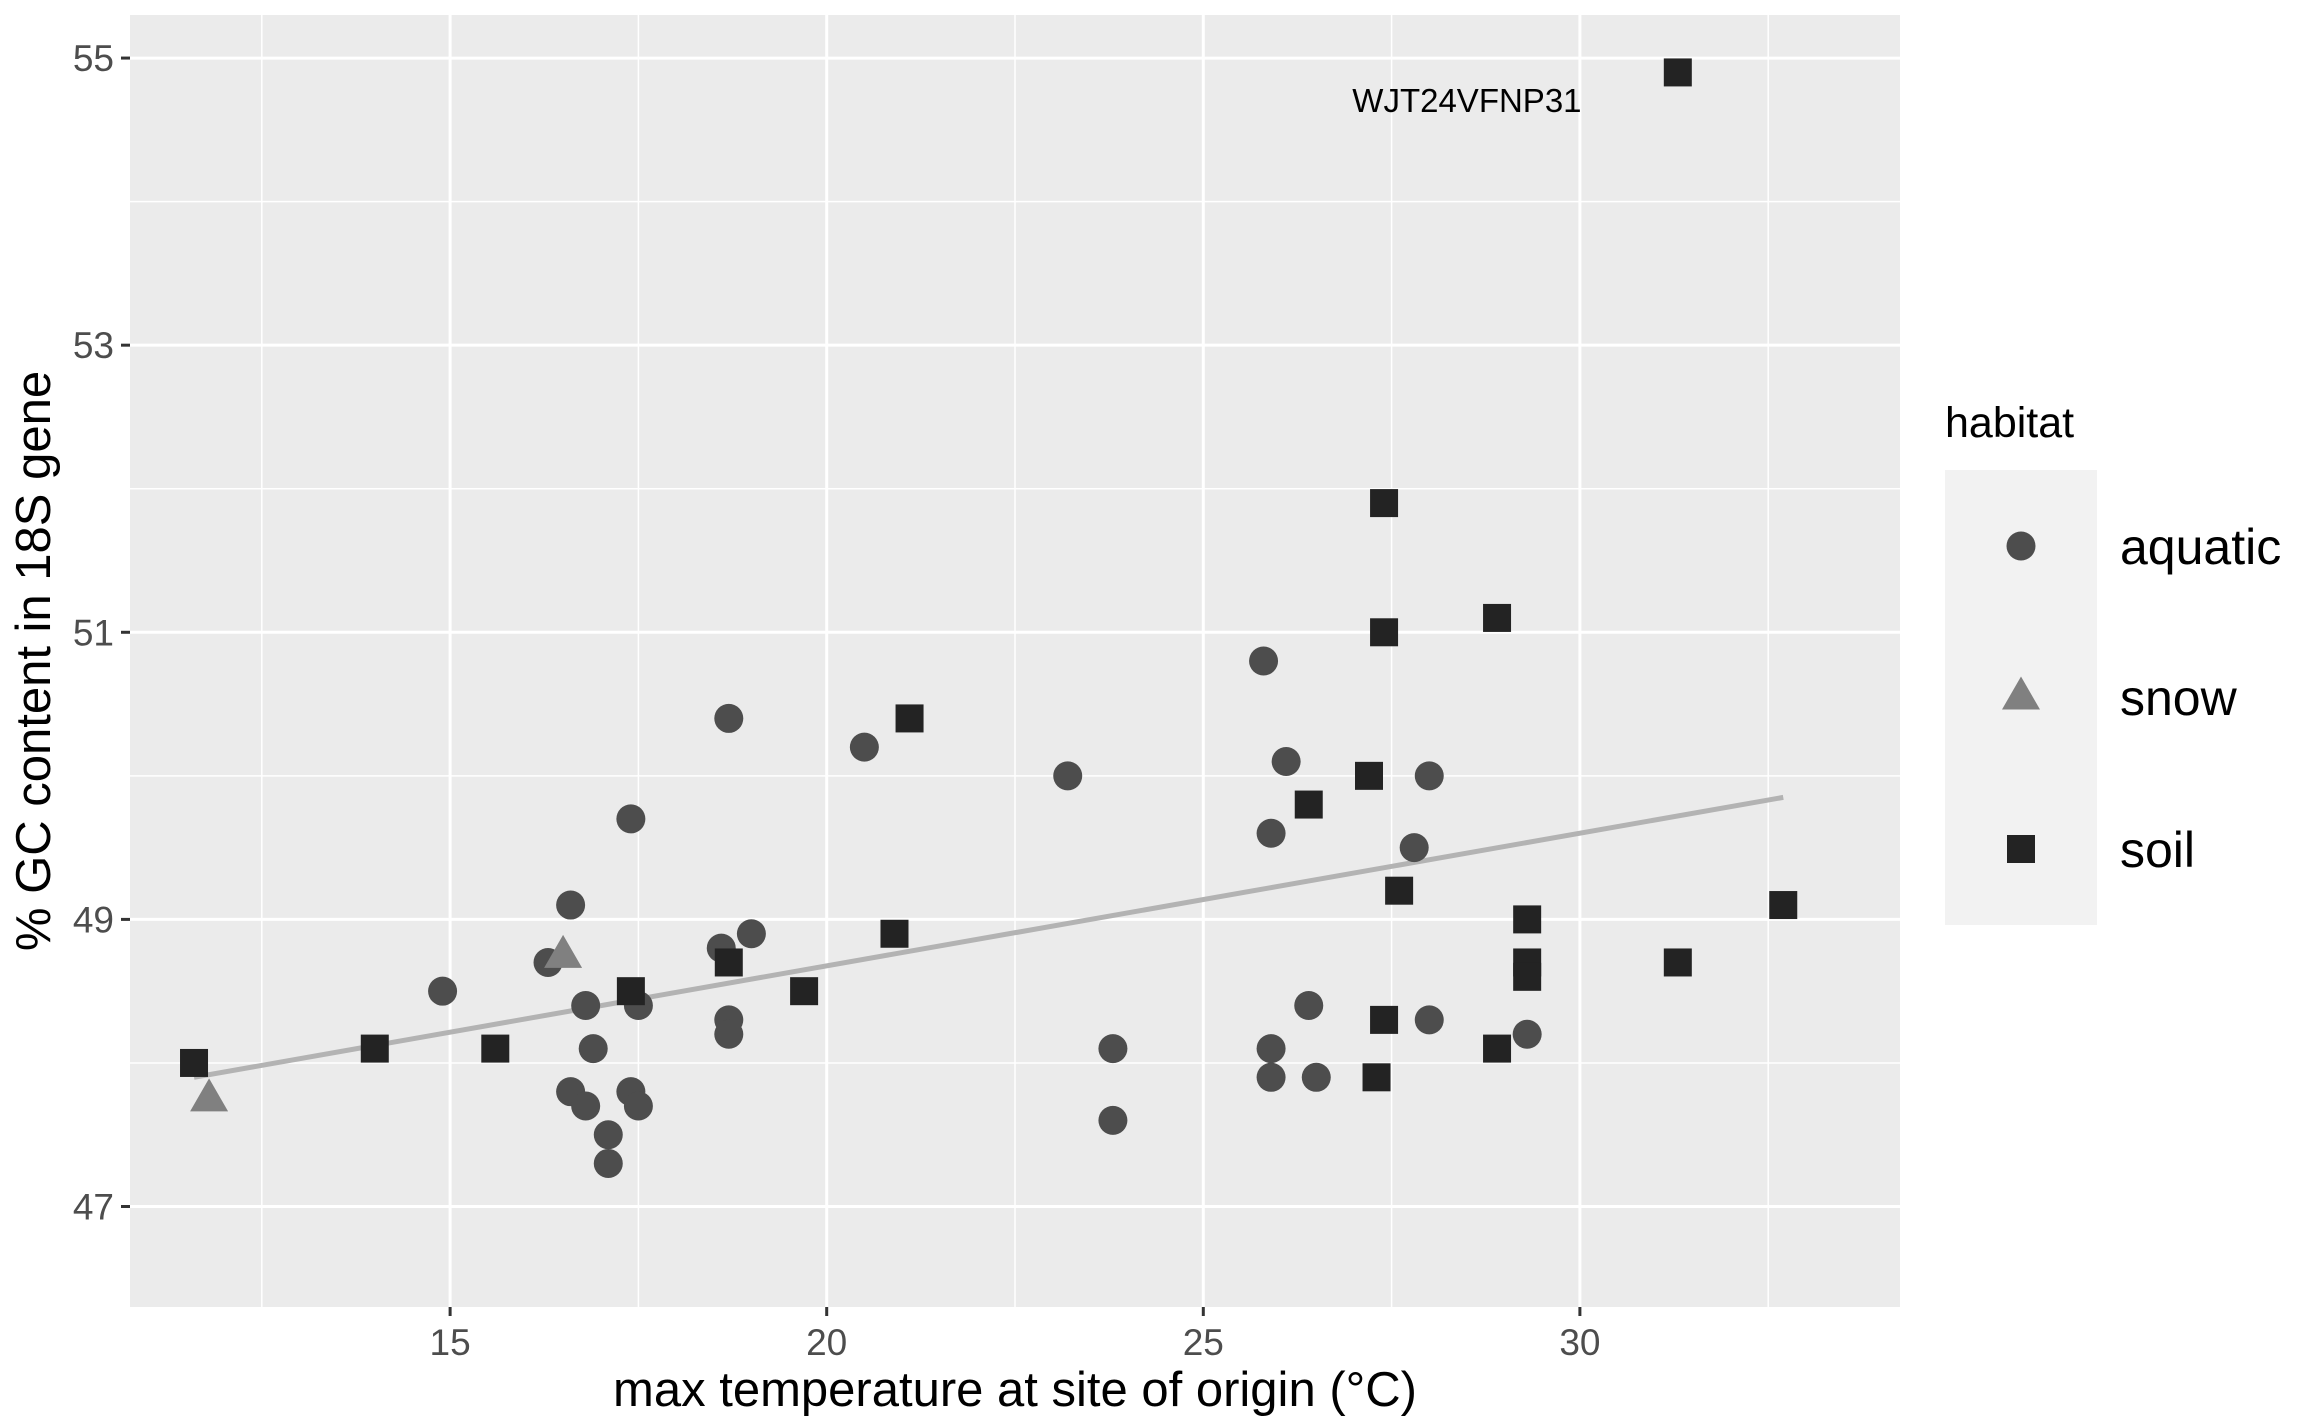 The width and height of the screenshot is (2308, 1422). What do you see at coordinates (93, 919) in the screenshot?
I see `y-tick-label: 49` at bounding box center [93, 919].